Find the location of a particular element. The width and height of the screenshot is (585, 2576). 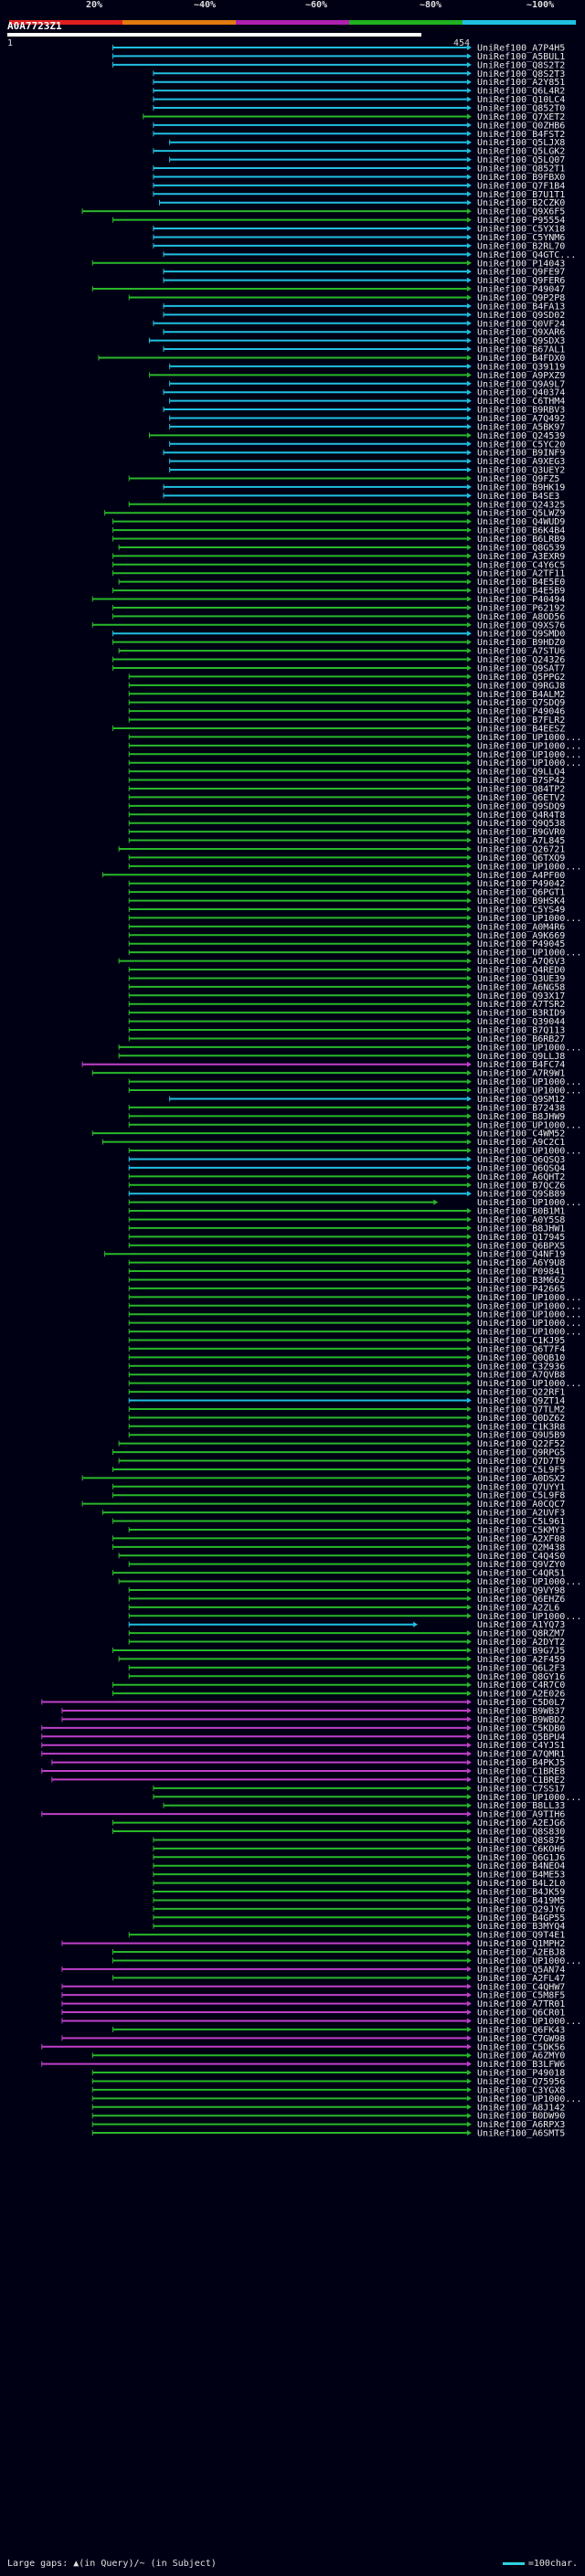

hit-row: UniRef100_B4GP55 is located at coordinates (359, 1918).